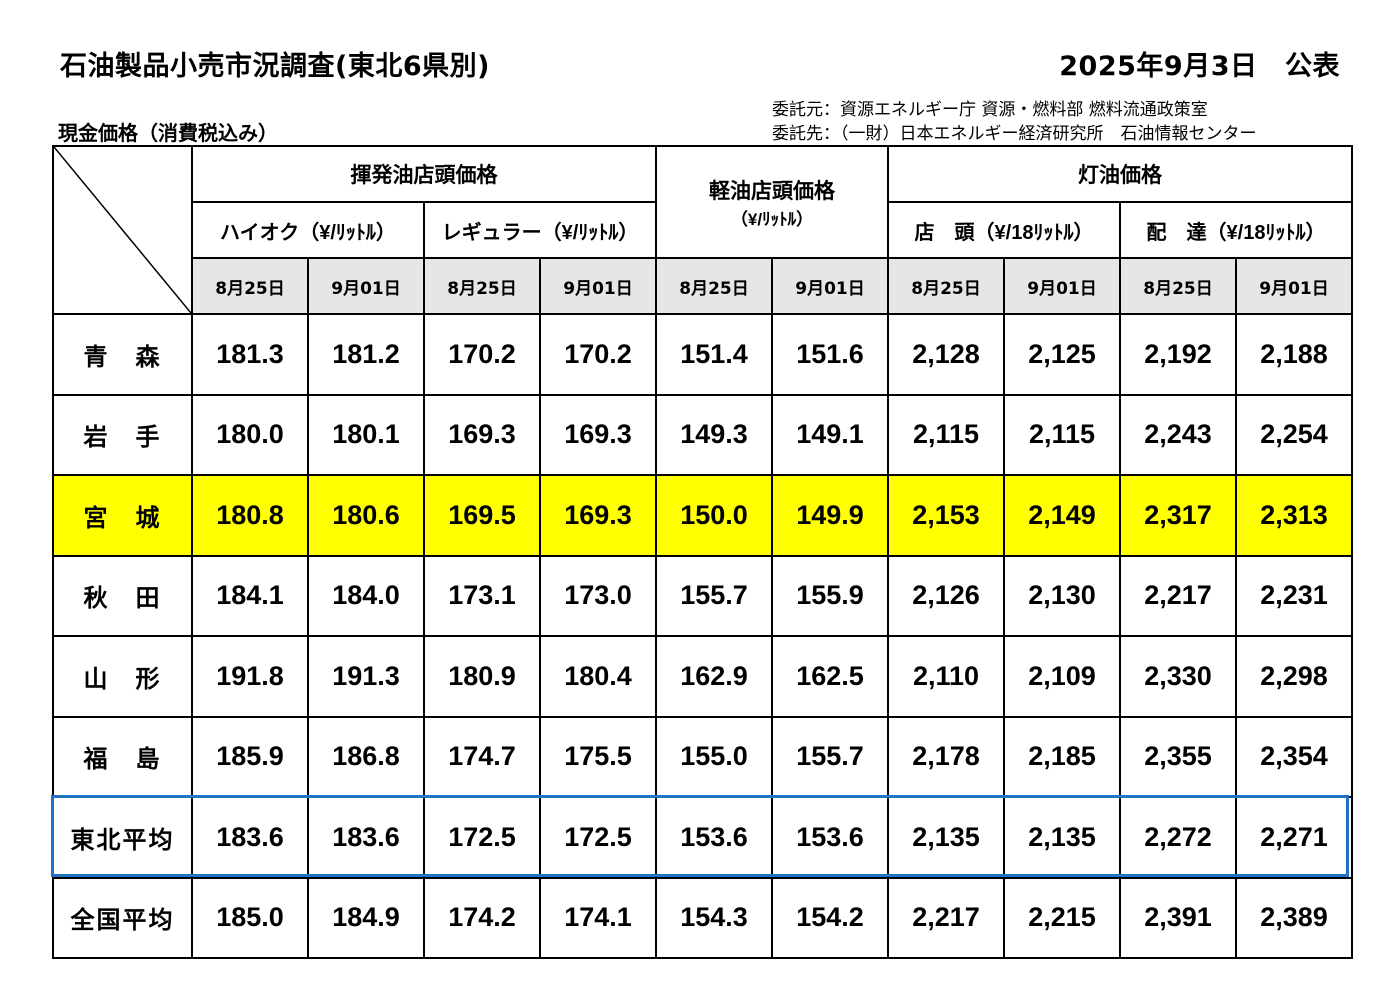  Describe the element at coordinates (1178, 756) in the screenshot. I see `price-cell: 2,355` at that location.